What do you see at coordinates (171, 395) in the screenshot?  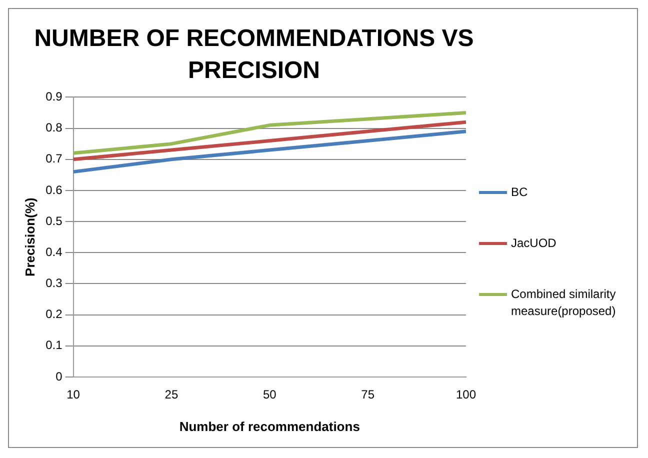 I see `x-tick-label: 25` at bounding box center [171, 395].